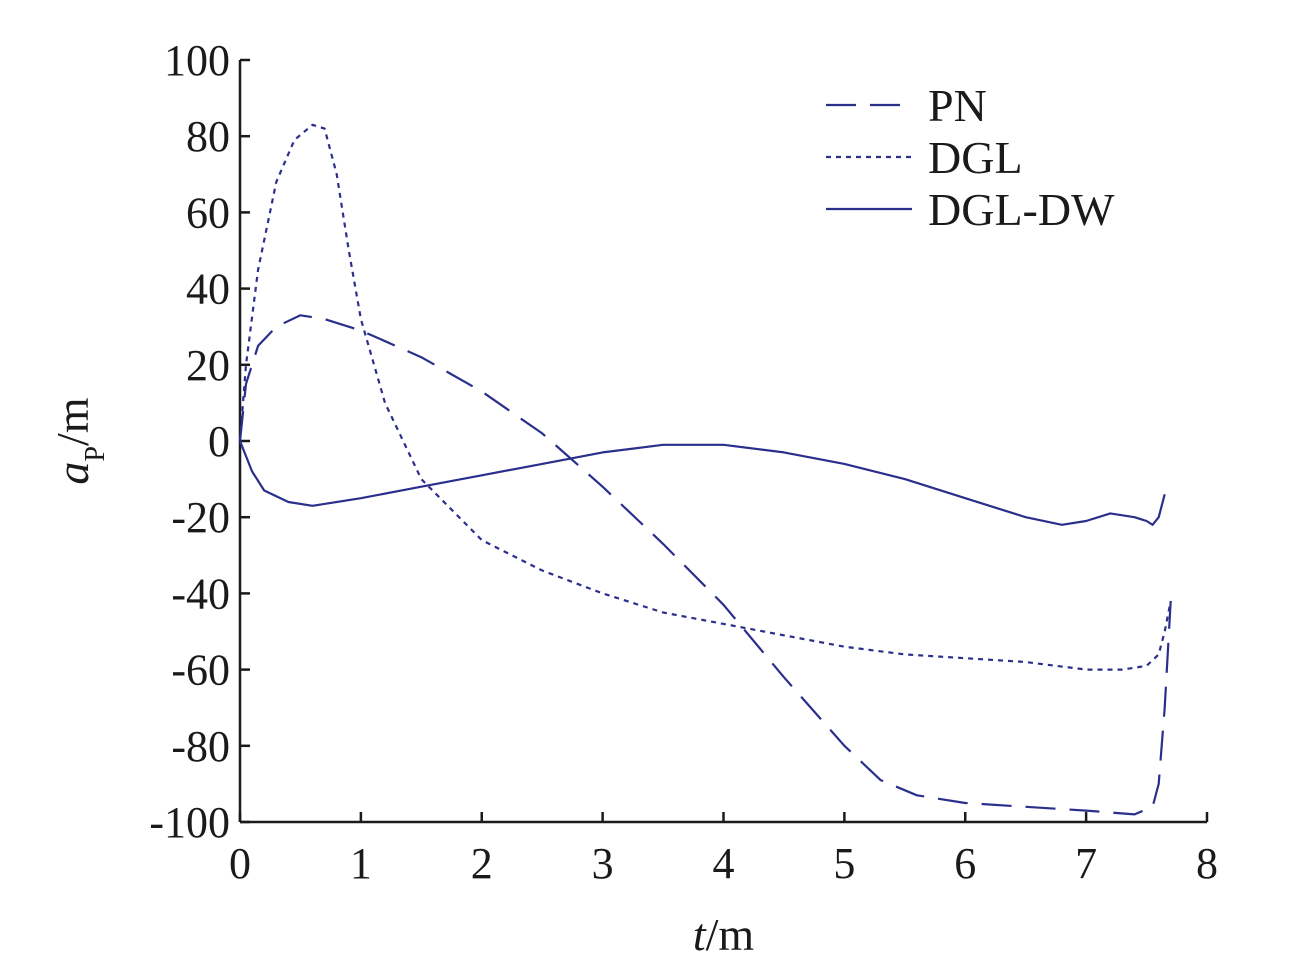 The height and width of the screenshot is (962, 1305). What do you see at coordinates (730, 934) in the screenshot?
I see `x-axis-label-unit: /m` at bounding box center [730, 934].